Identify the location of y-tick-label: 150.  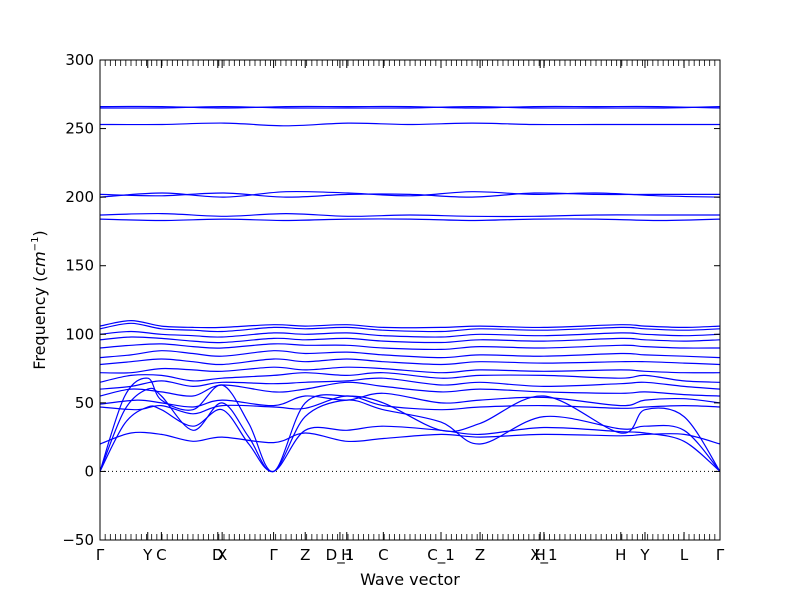
(79, 266).